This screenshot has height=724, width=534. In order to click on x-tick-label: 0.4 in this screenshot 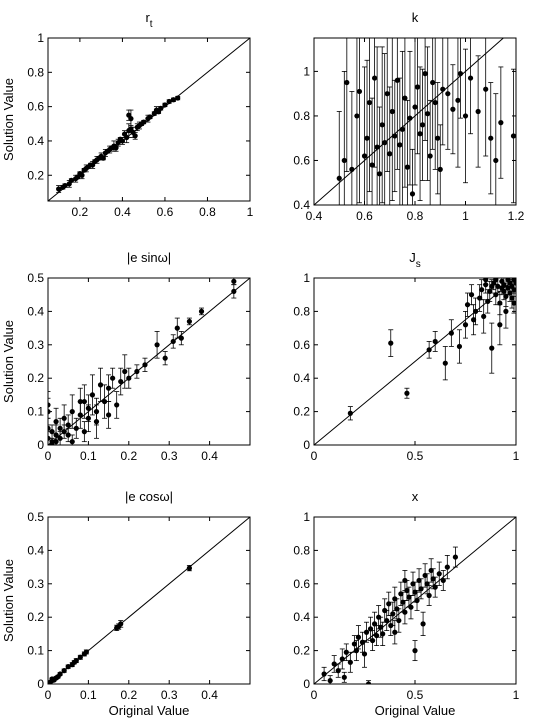, I will do `click(314, 216)`.